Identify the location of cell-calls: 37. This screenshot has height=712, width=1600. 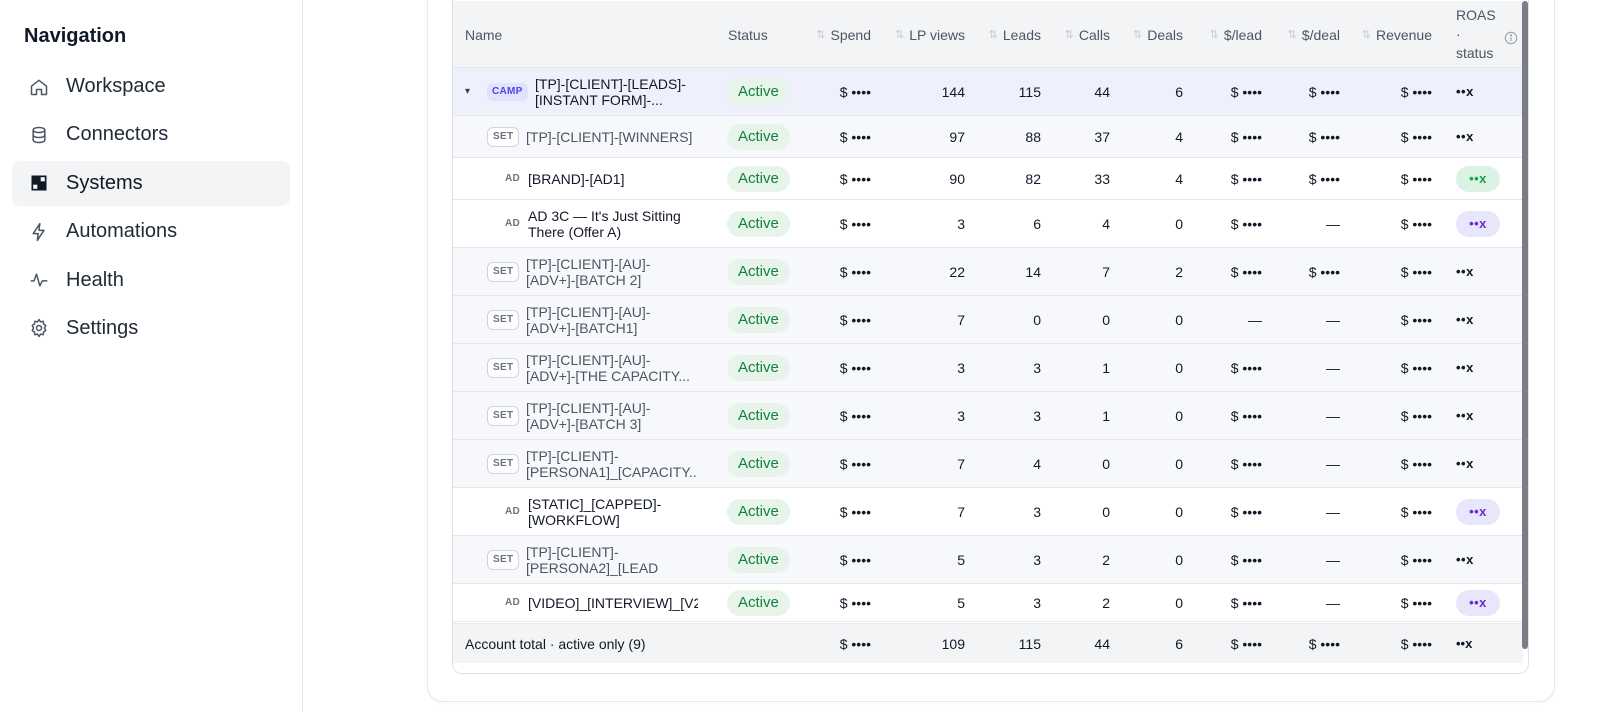
(1102, 136).